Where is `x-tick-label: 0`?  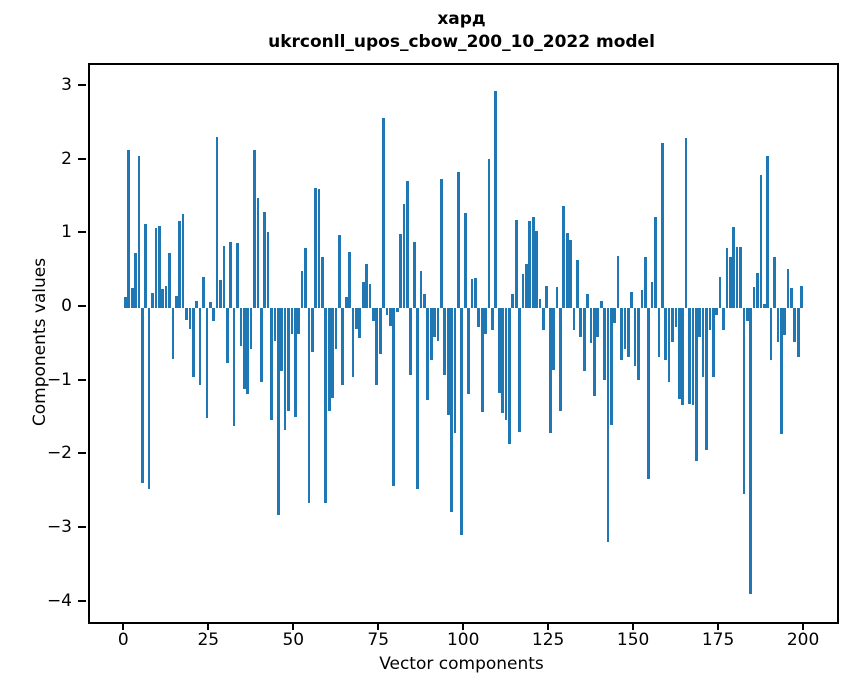 x-tick-label: 0 is located at coordinates (123, 640).